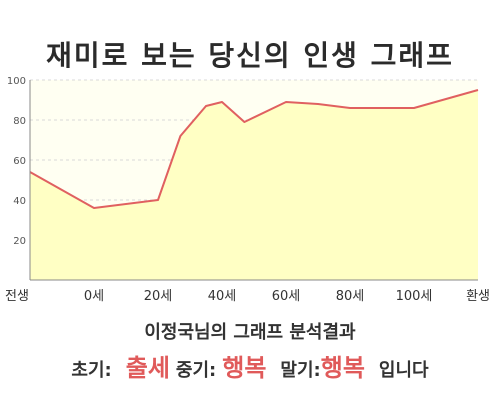 The height and width of the screenshot is (400, 500). What do you see at coordinates (250, 332) in the screenshot?
I see `result-heading: 이정국님의 그래프 분석결과` at bounding box center [250, 332].